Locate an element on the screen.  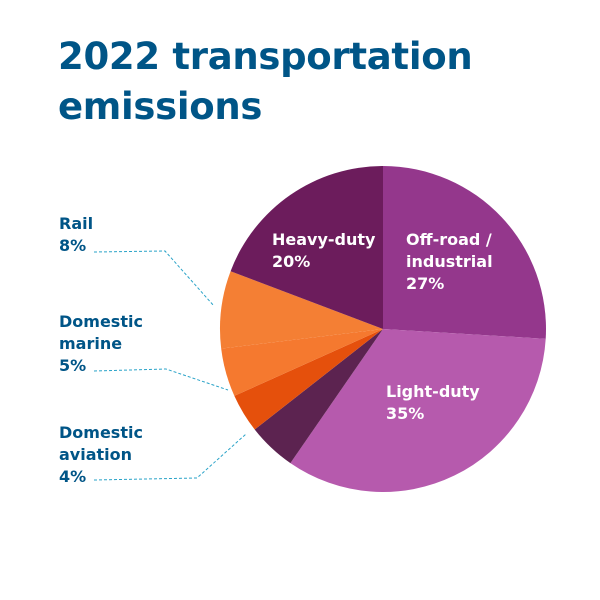
pie-slice-domestic-aviation is located at coordinates (308, 379).